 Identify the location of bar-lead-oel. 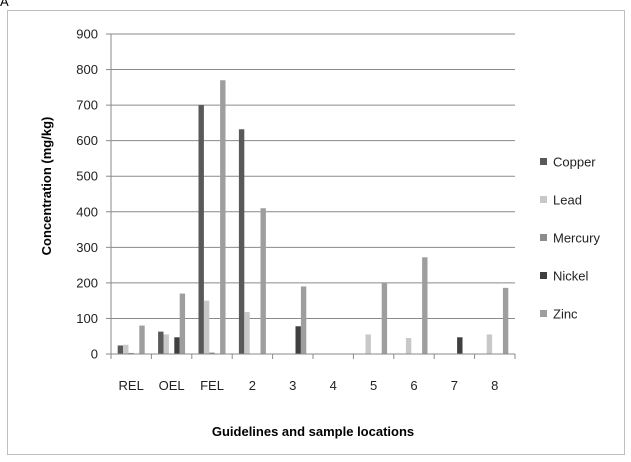
(166, 344).